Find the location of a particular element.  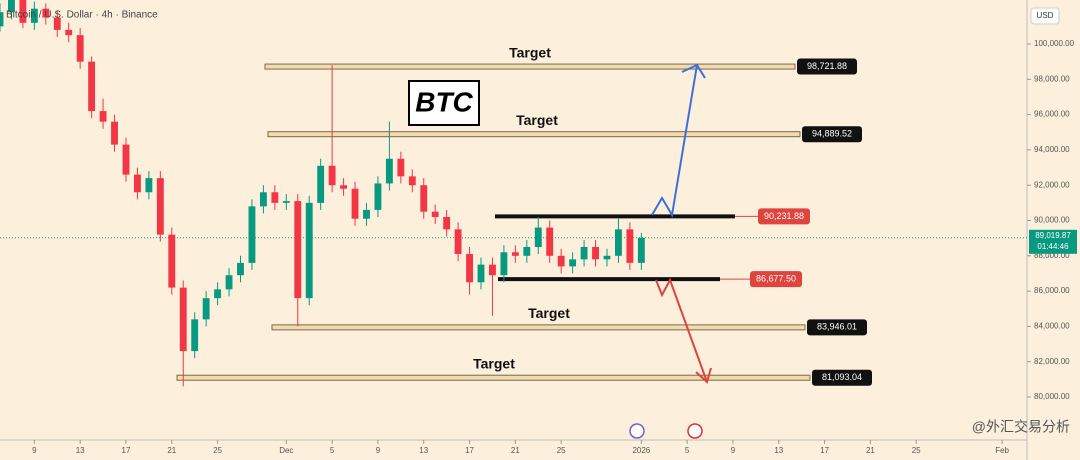

y-tick-label: 90,000.00 is located at coordinates (1052, 220).